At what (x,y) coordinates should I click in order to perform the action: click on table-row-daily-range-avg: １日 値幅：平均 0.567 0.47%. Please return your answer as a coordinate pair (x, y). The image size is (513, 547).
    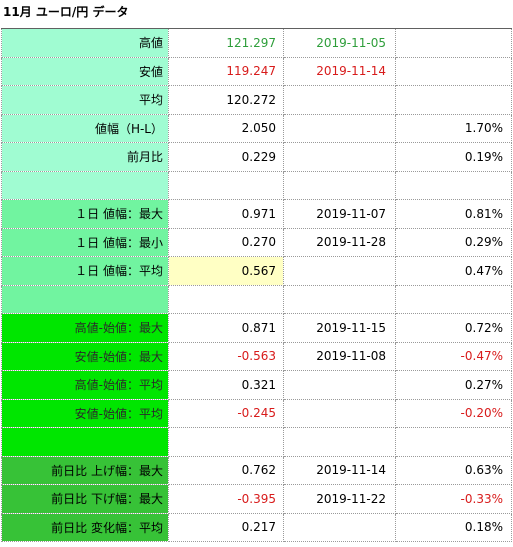
    Looking at the image, I should click on (256, 271).